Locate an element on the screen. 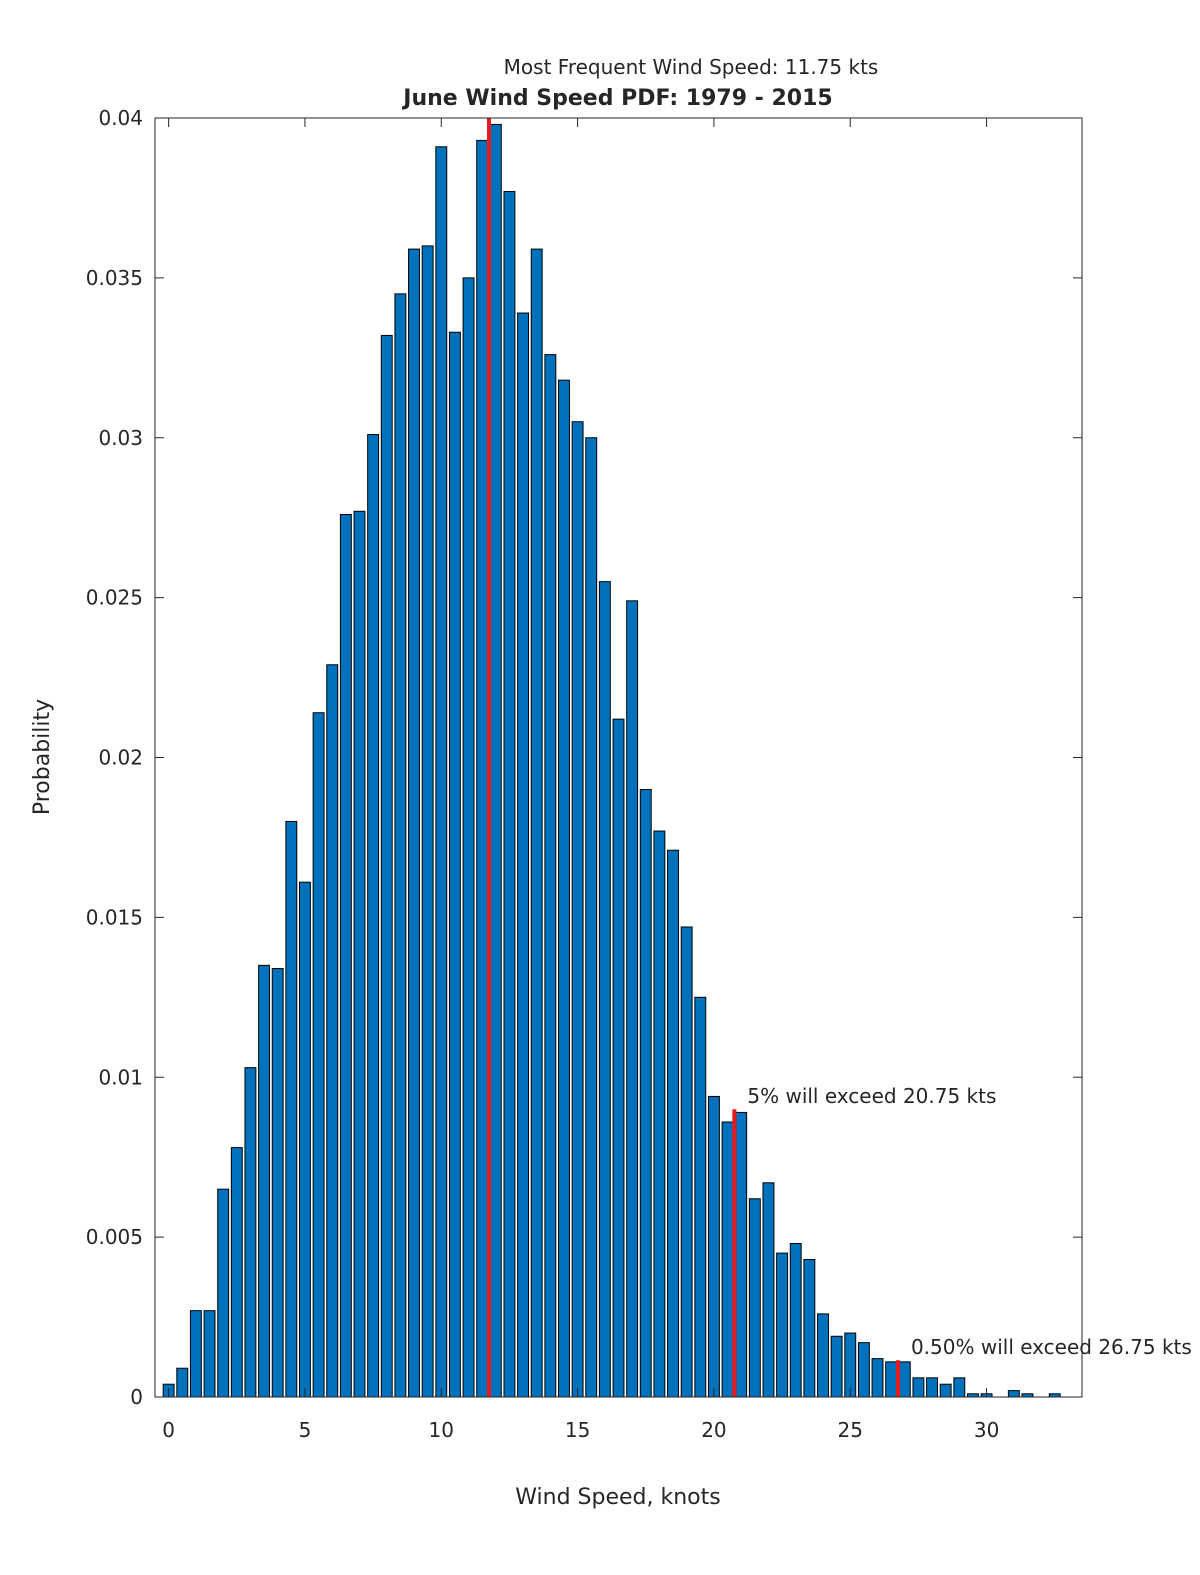 The width and height of the screenshot is (1200, 1575). y-tick-label: 0.03 is located at coordinates (120, 438).